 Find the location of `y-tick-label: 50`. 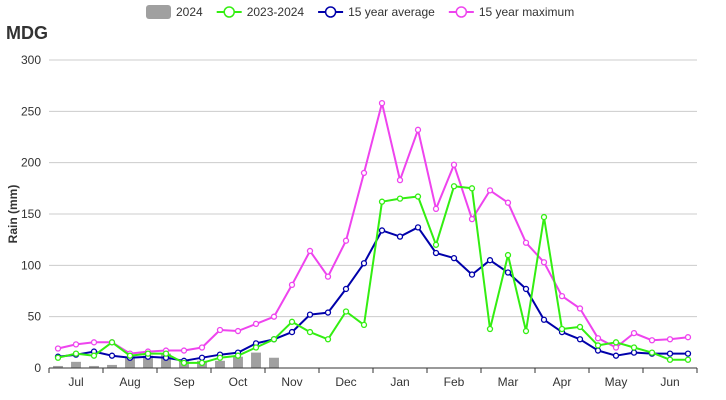

y-tick-label: 50 is located at coordinates (35, 317).